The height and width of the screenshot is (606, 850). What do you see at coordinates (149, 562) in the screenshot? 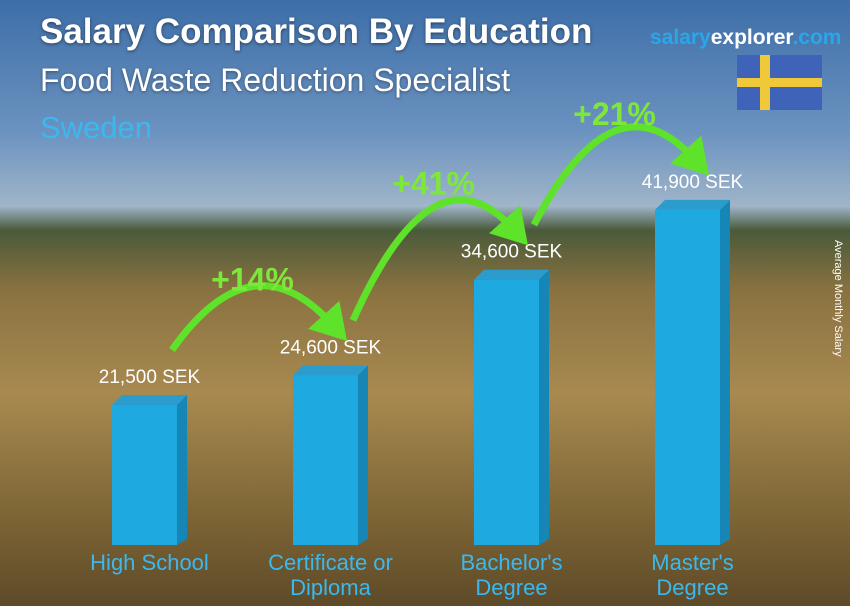
I see `category-label-0: High School` at bounding box center [149, 562].